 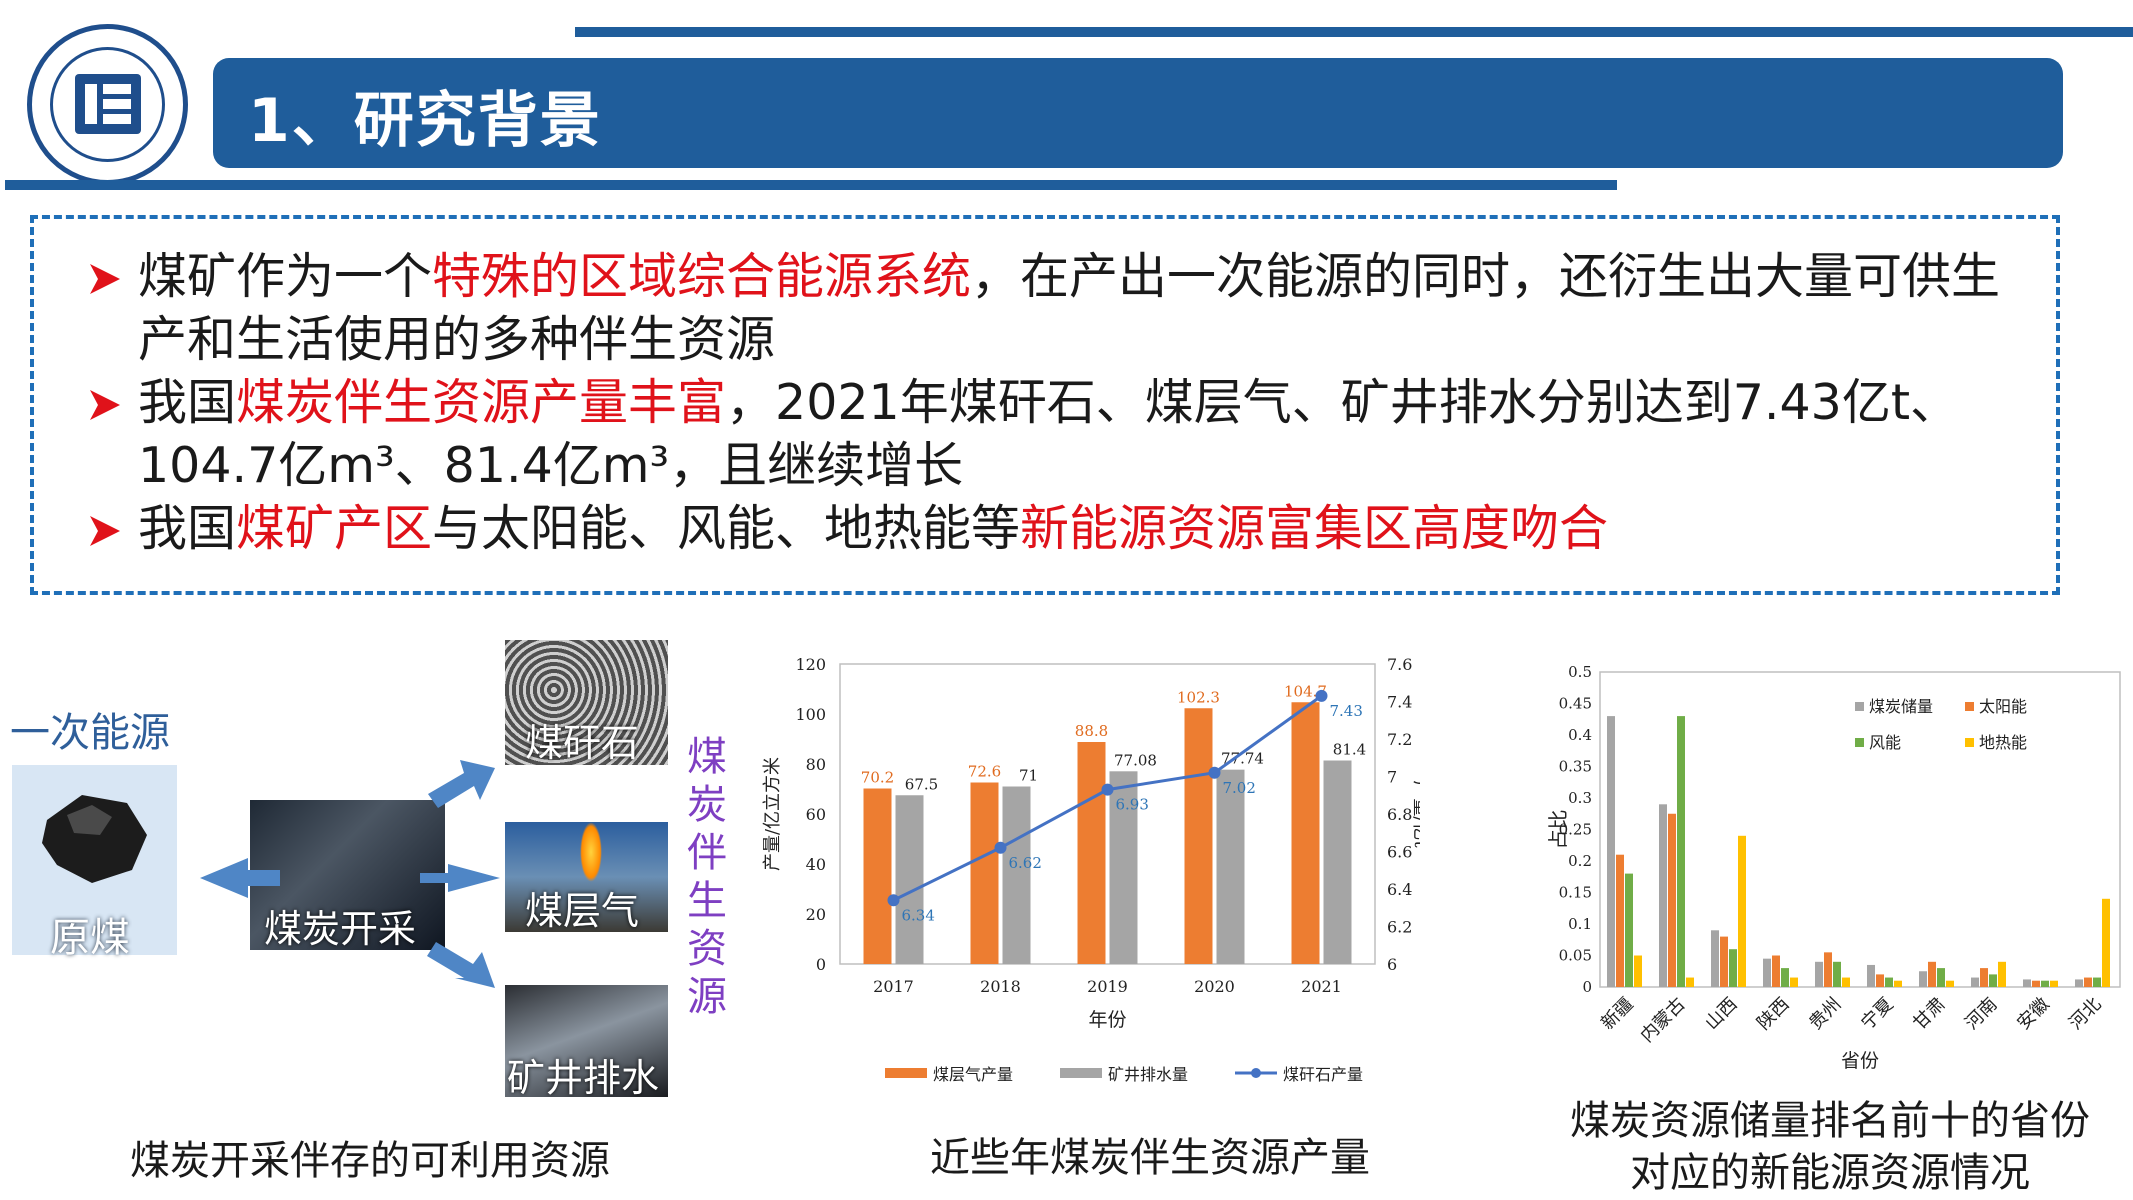 I want to click on school-logo, so click(x=107, y=104).